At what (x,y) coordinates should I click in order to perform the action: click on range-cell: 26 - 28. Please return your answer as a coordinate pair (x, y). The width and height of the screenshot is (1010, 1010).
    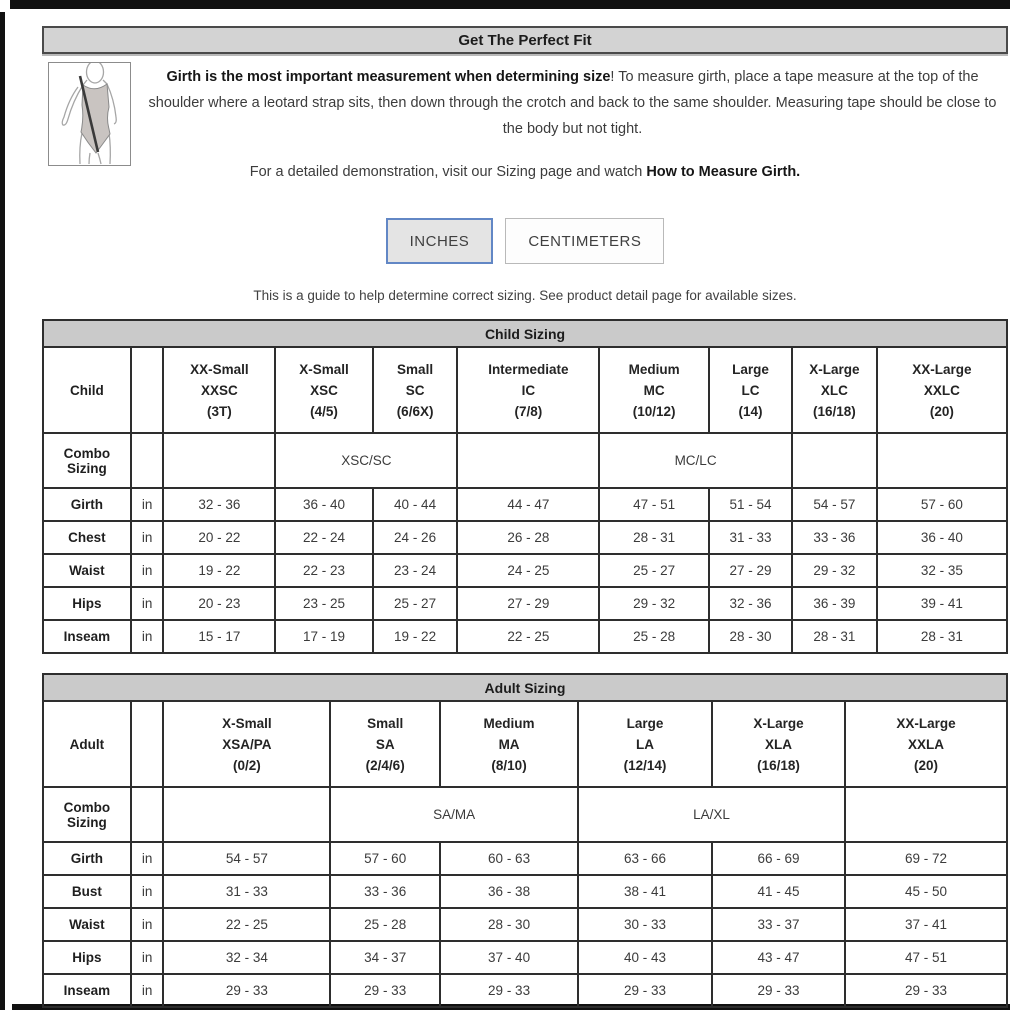
    Looking at the image, I should click on (528, 537).